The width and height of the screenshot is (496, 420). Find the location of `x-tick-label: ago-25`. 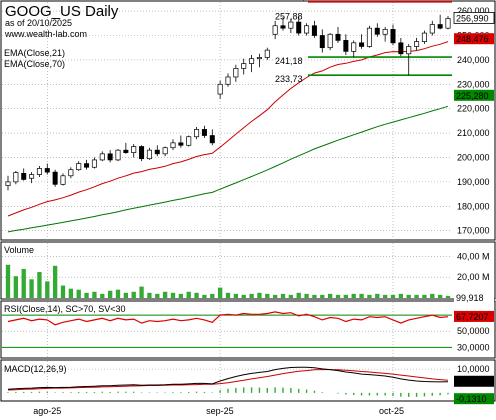

x-tick-label: ago-25 is located at coordinates (47, 411).